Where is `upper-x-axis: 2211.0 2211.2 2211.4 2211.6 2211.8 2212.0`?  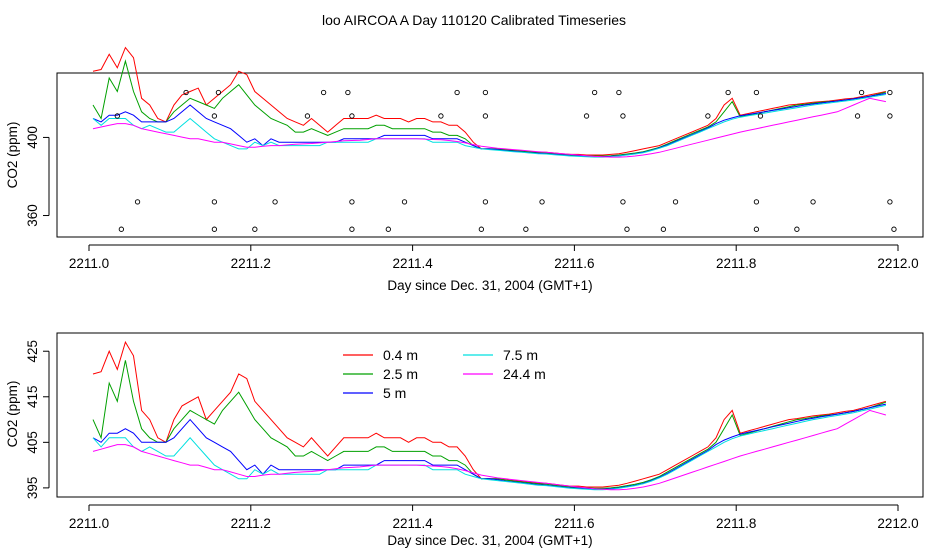 upper-x-axis: 2211.0 2211.2 2211.4 2211.6 2211.8 2212.0 is located at coordinates (494, 257).